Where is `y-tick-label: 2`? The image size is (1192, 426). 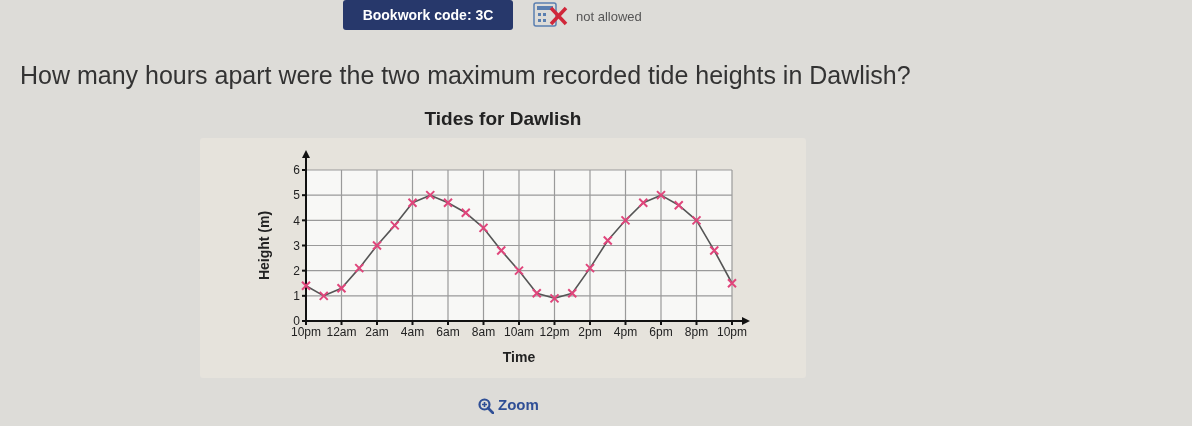 y-tick-label: 2 is located at coordinates (297, 270).